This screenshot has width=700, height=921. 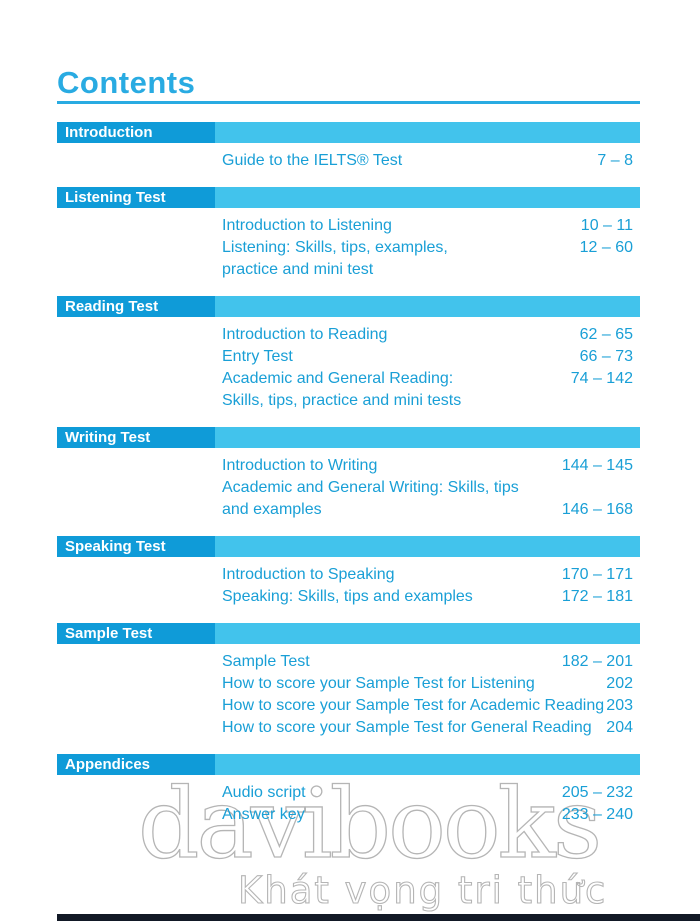 What do you see at coordinates (115, 546) in the screenshot?
I see `section-header-label: Speaking Test` at bounding box center [115, 546].